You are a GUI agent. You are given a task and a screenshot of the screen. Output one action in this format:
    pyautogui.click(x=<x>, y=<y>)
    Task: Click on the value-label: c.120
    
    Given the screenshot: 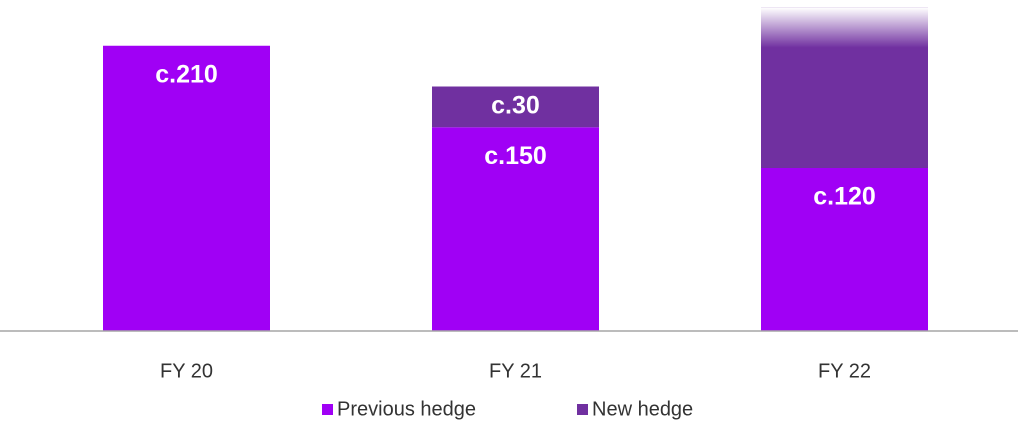 What is the action you would take?
    pyautogui.click(x=844, y=197)
    